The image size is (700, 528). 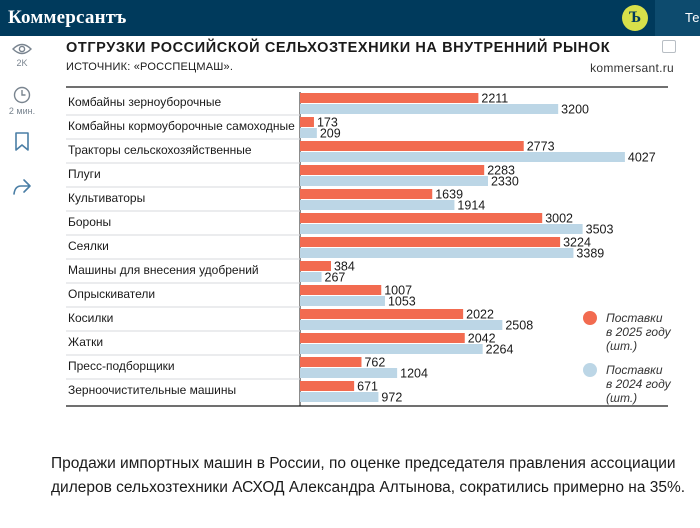 I want to click on category-label: Зерноочистительные машины, so click(x=152, y=390).